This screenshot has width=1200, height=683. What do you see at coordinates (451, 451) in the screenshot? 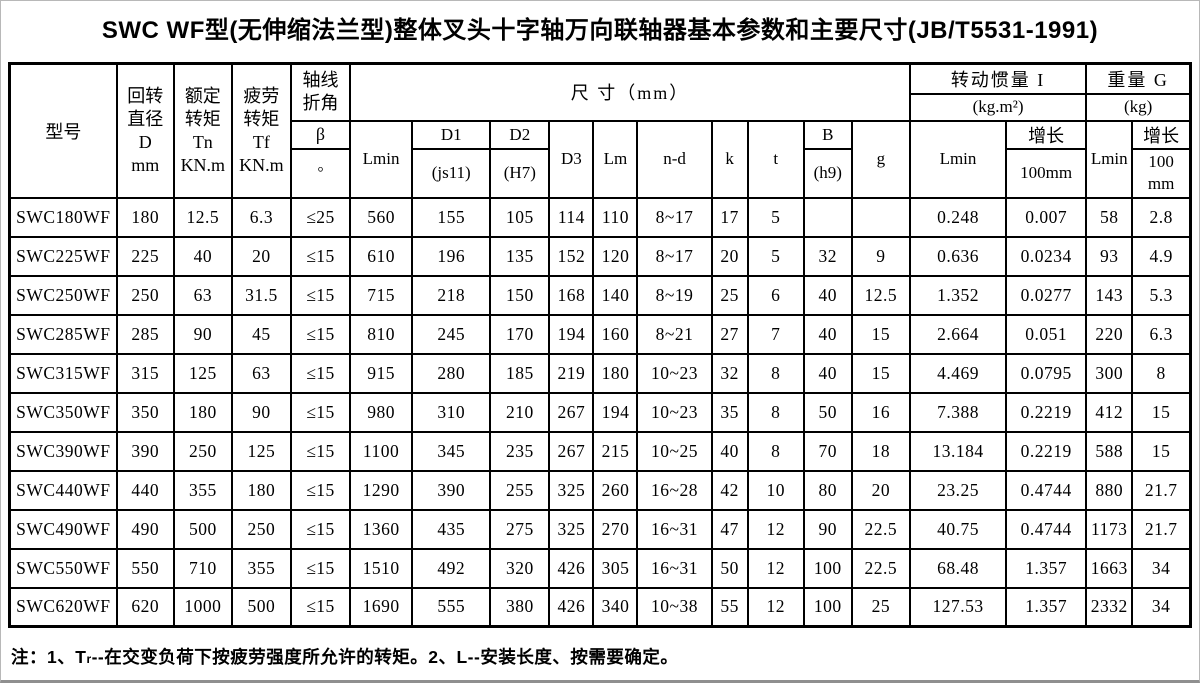
I see `value-cell: 345` at bounding box center [451, 451].